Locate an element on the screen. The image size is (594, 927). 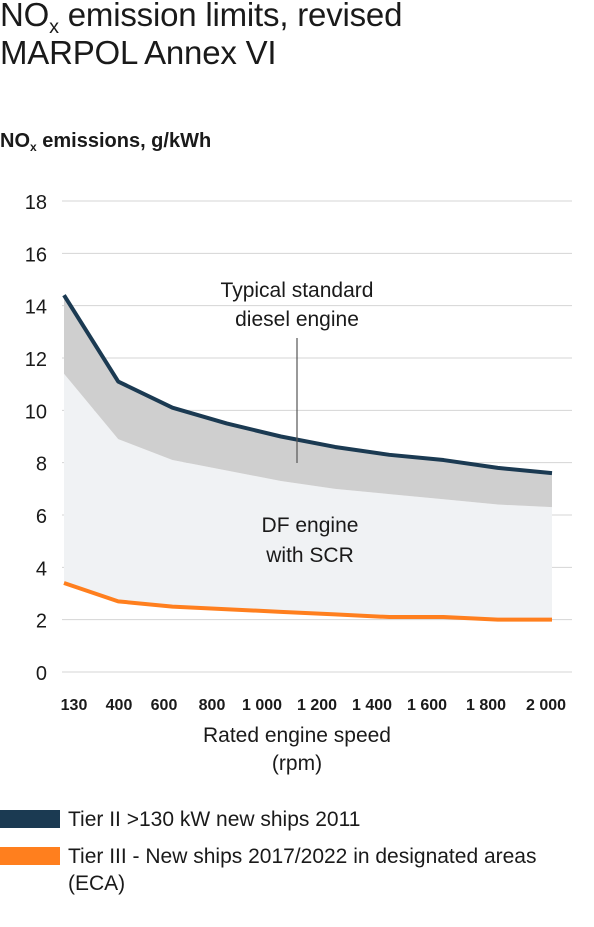
x-tick-label: 400 is located at coordinates (119, 705).